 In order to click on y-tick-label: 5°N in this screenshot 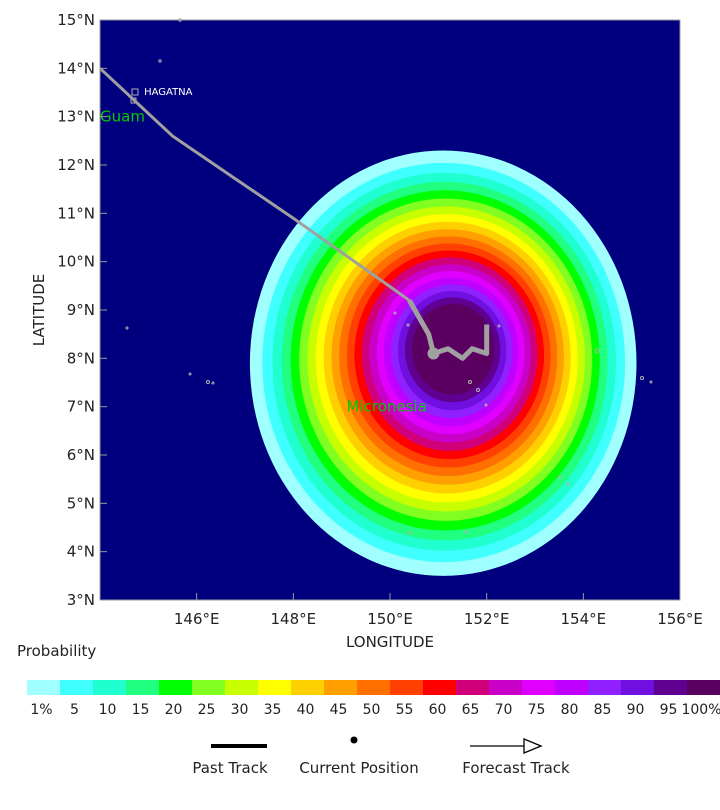, I will do `click(81, 503)`.